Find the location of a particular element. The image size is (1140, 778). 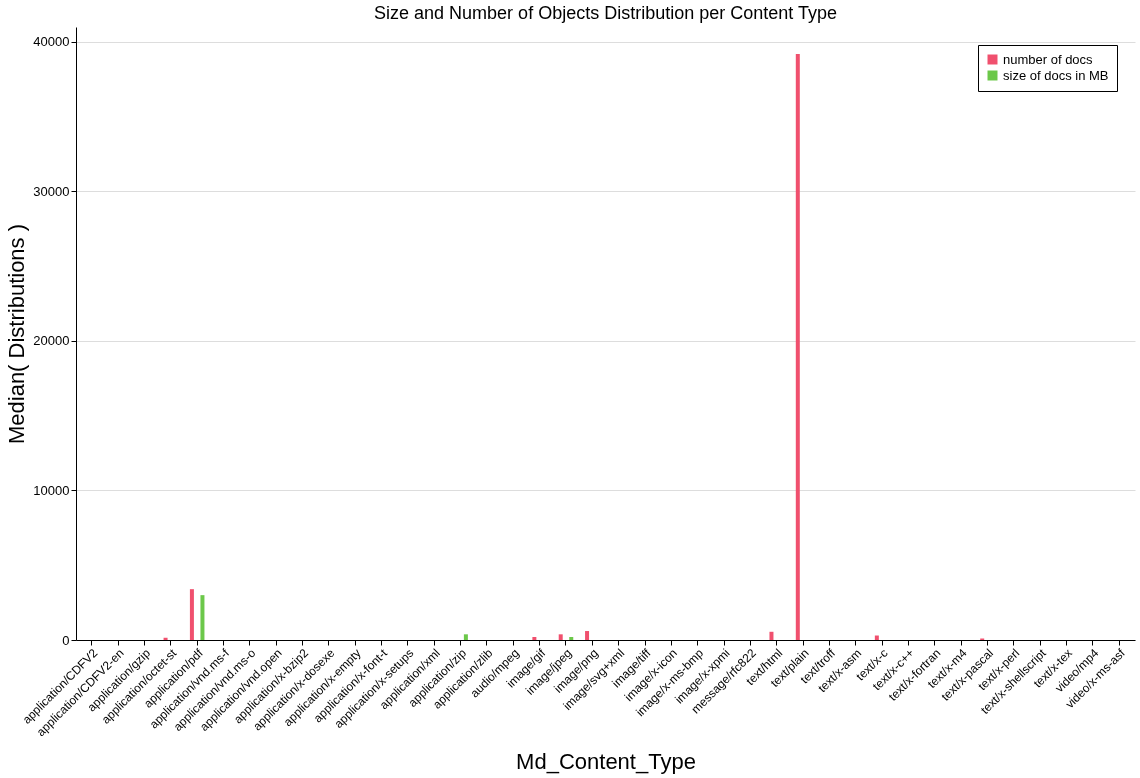

legend-label: size of docs in MB is located at coordinates (1056, 75).